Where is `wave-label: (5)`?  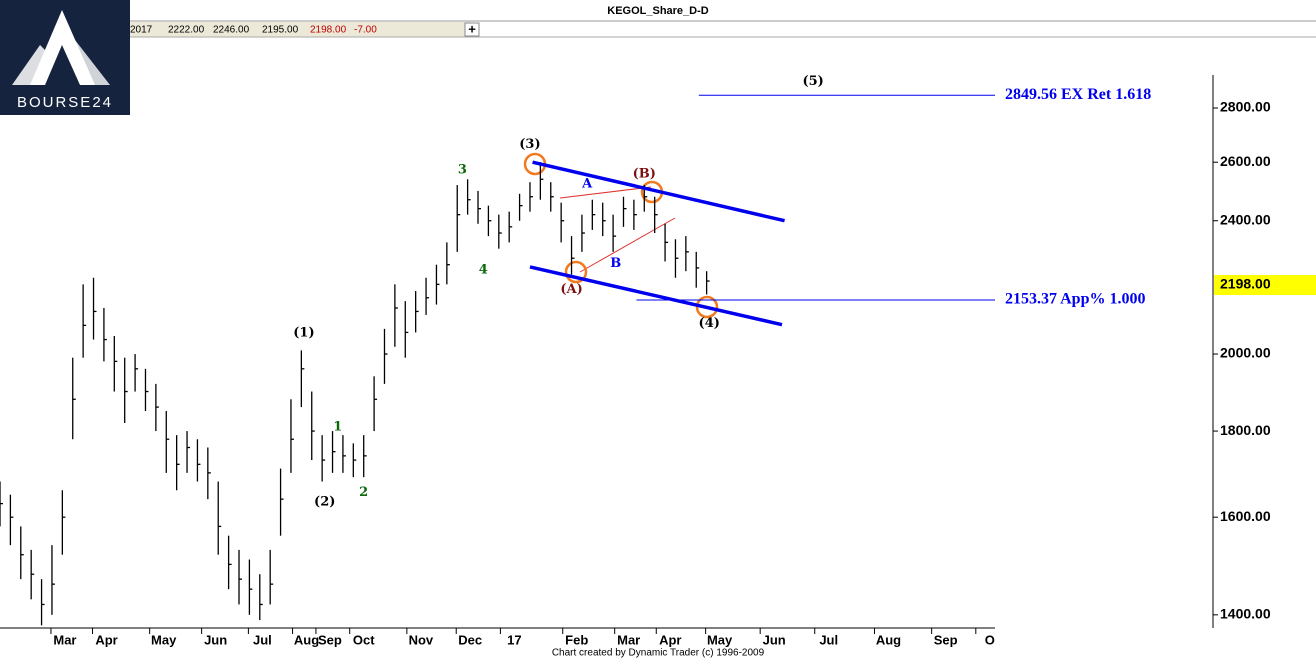 wave-label: (5) is located at coordinates (812, 81).